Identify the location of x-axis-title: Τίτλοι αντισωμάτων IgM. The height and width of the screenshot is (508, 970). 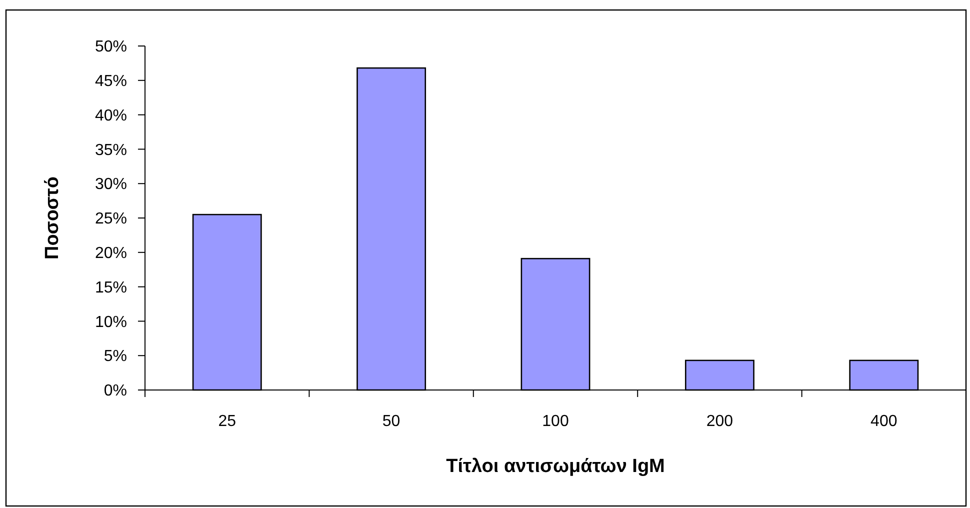
(555, 466).